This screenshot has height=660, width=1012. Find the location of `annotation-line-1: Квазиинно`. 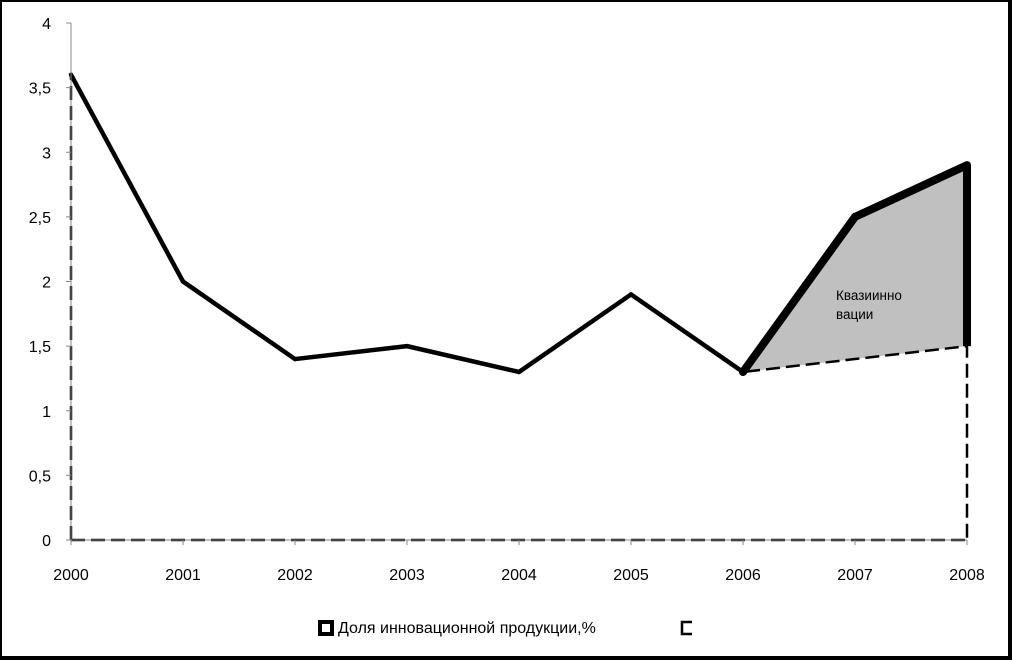

annotation-line-1: Квазиинно is located at coordinates (869, 295).